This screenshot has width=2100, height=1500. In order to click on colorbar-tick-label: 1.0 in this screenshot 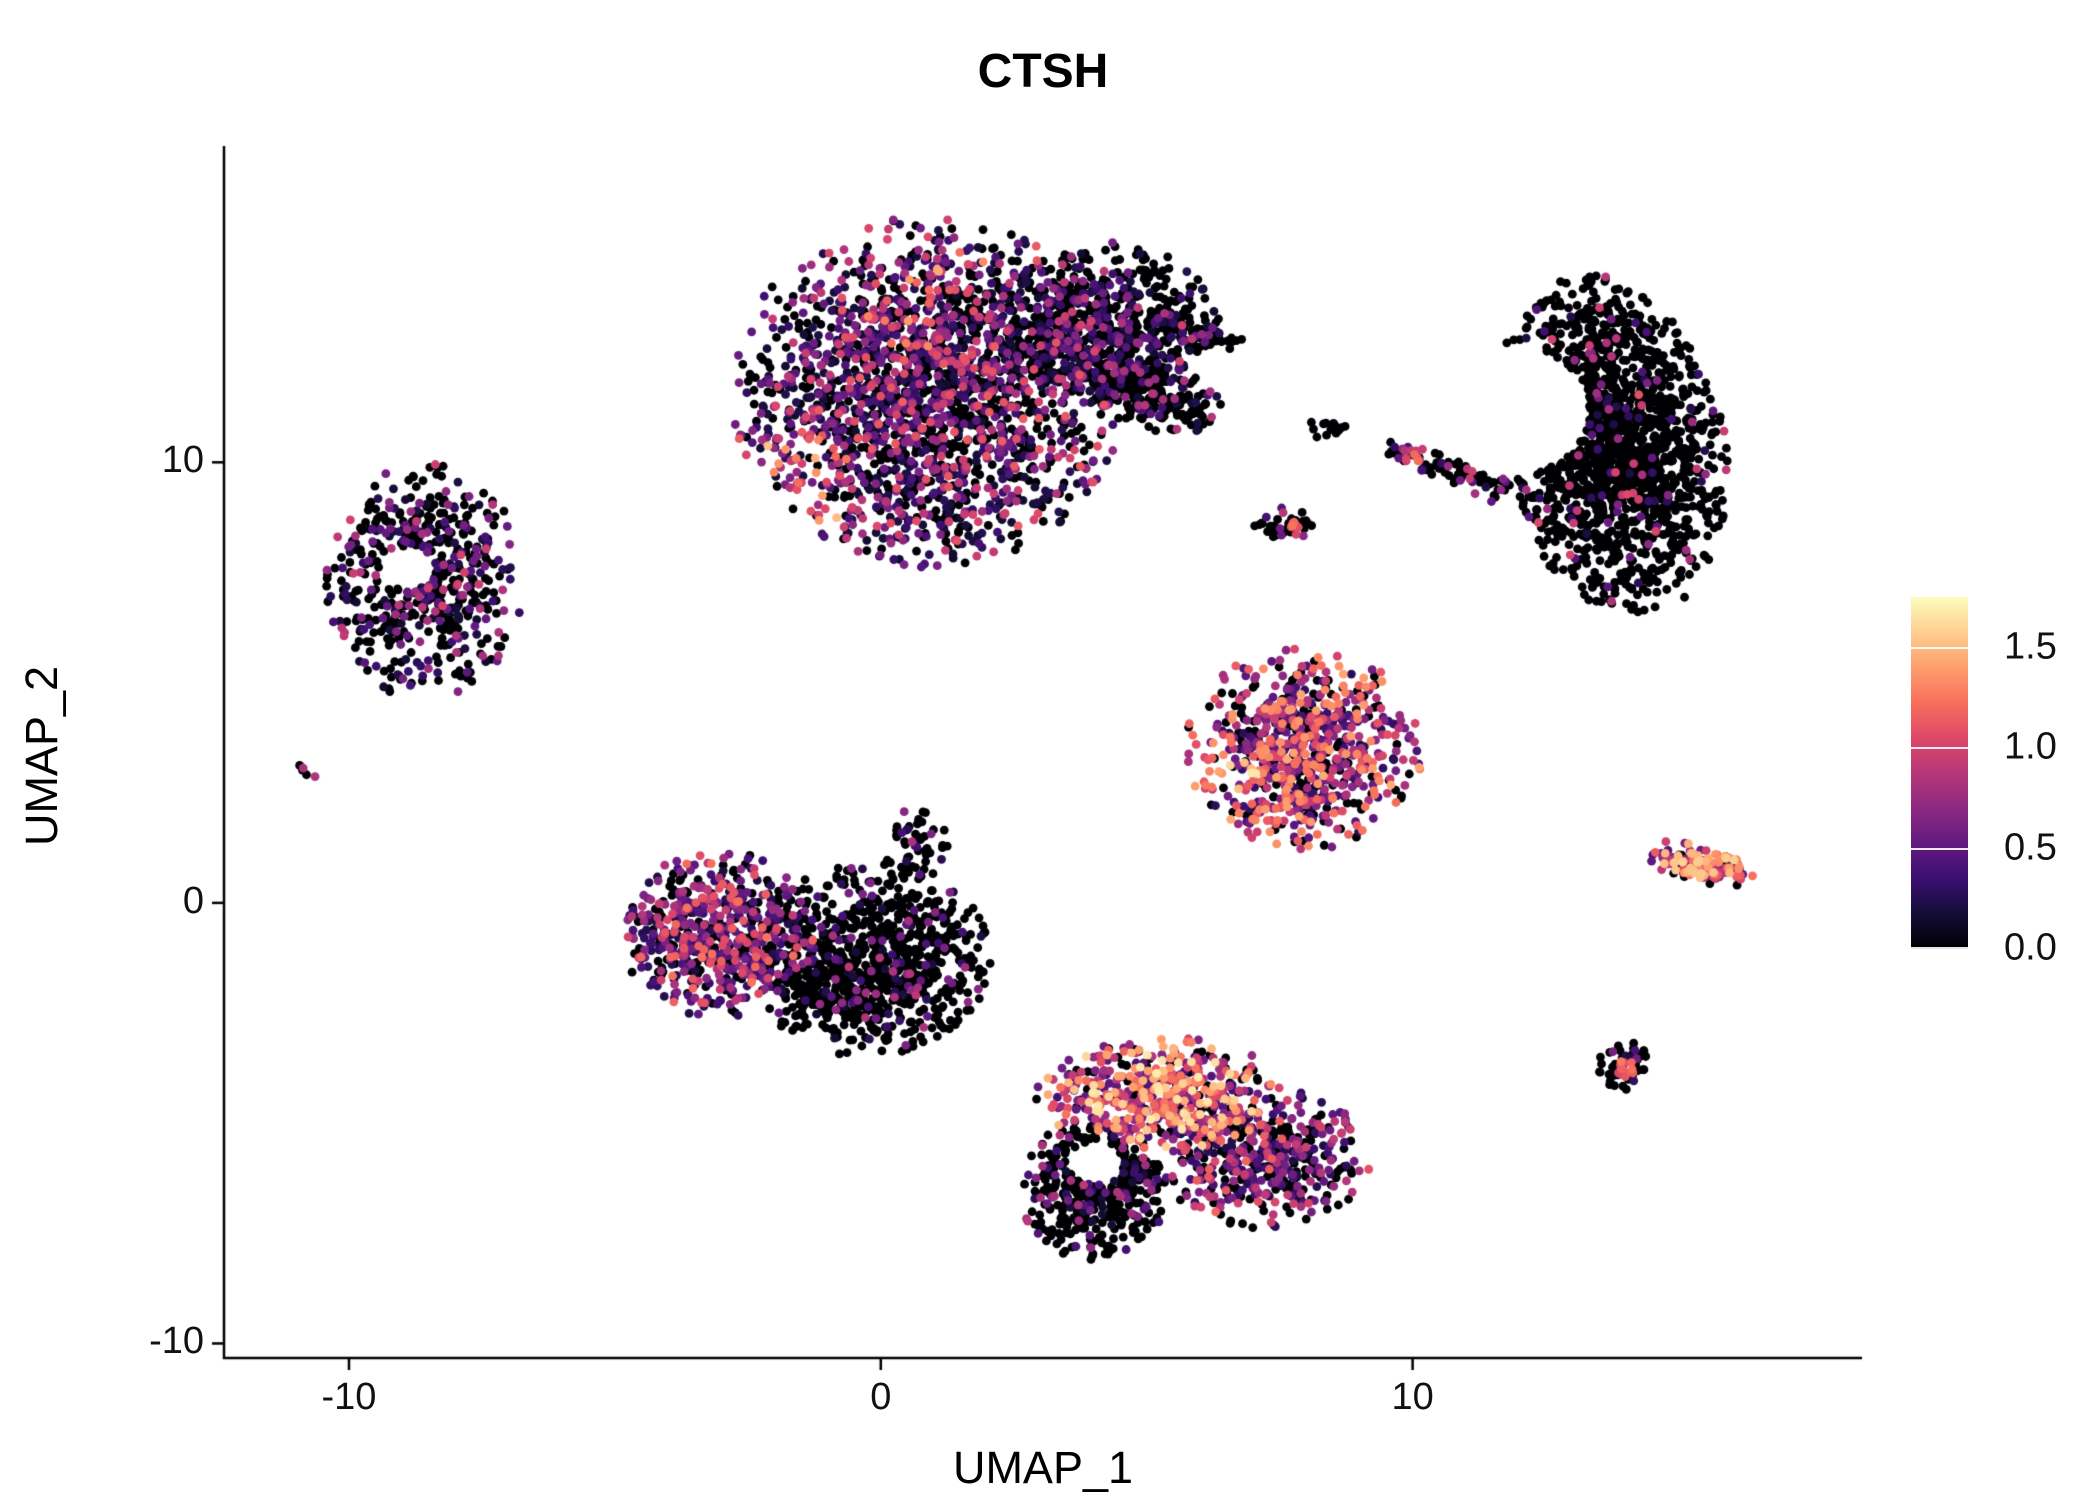, I will do `click(2030, 747)`.